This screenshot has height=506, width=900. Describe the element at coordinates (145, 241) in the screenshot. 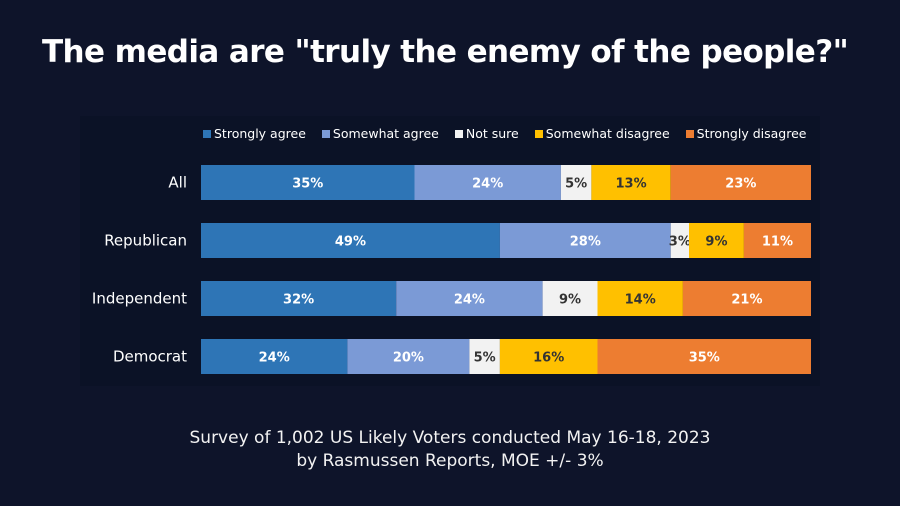

I see `category-label: Republican` at that location.